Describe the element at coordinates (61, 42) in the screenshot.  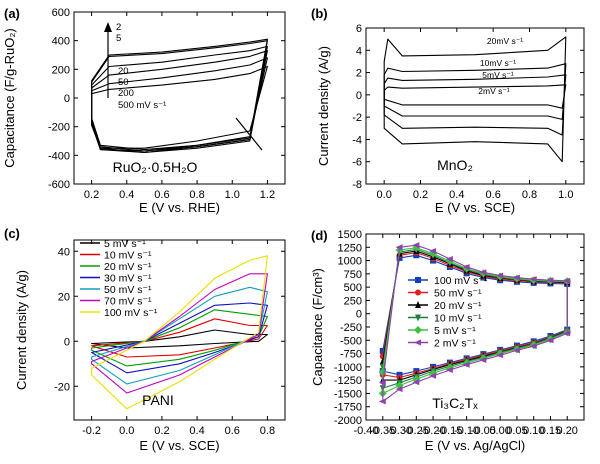
I see `y-tick-label: 400` at that location.